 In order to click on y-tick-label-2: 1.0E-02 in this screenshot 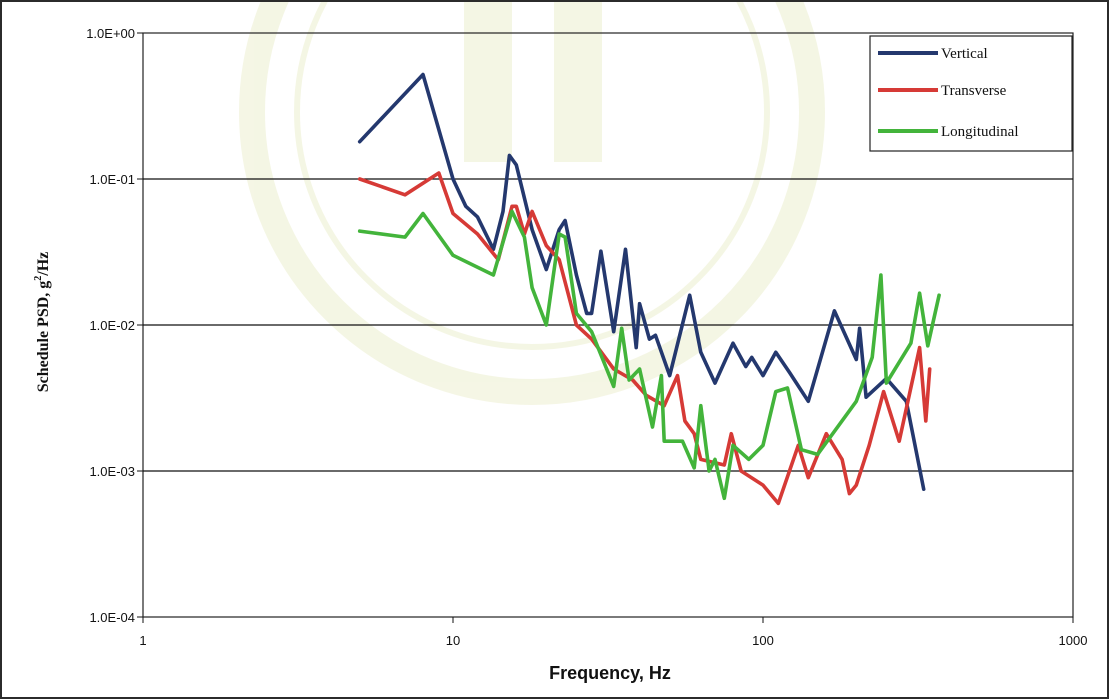, I will do `click(112, 325)`.